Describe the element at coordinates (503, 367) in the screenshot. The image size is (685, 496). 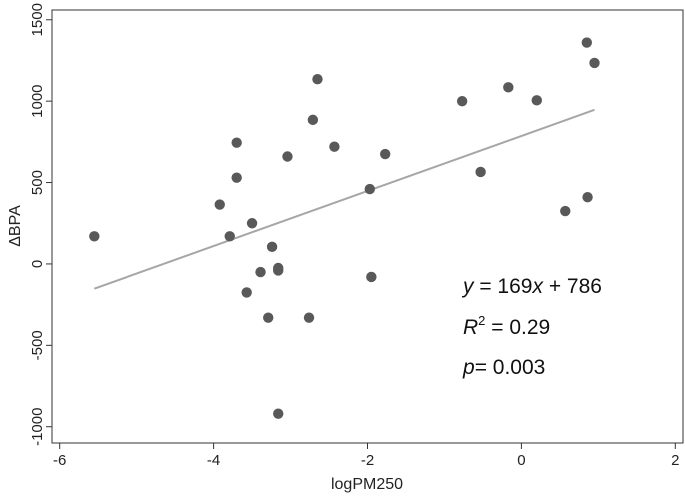
I see `p-value-annotation: p= 0.003` at that location.